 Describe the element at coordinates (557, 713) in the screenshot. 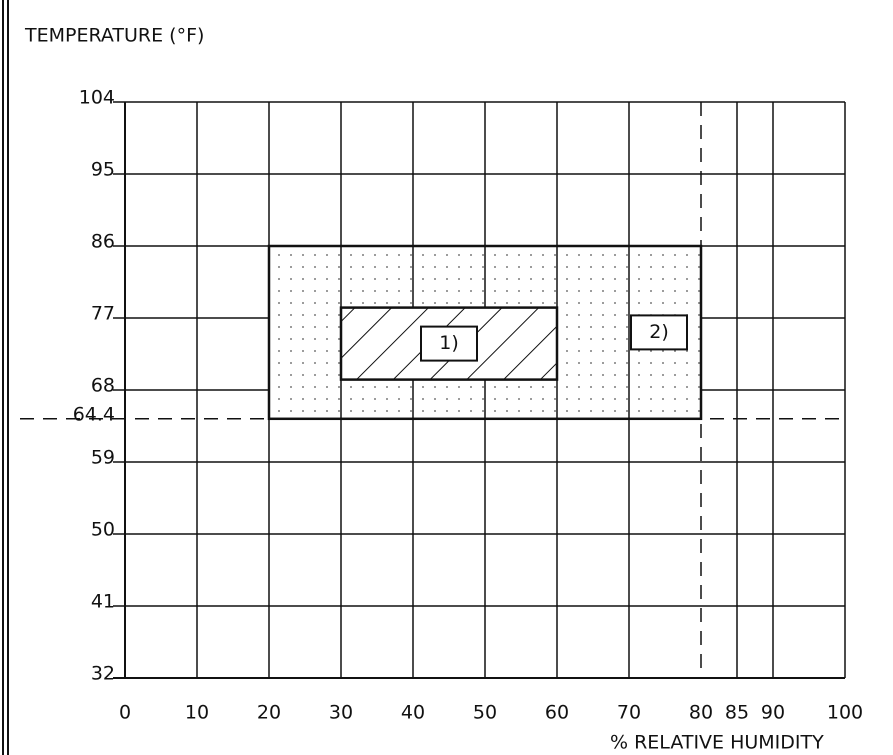

I see `x-tick-label: 60` at that location.